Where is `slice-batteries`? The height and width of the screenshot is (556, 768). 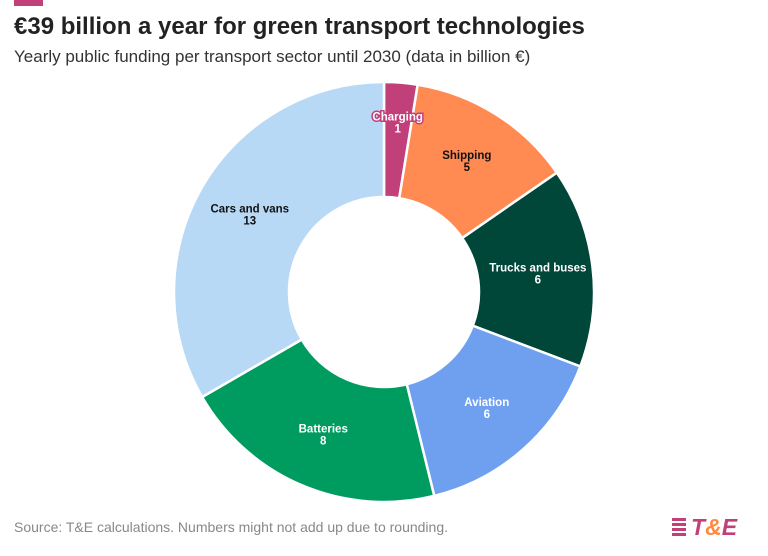 slice-batteries is located at coordinates (318, 420).